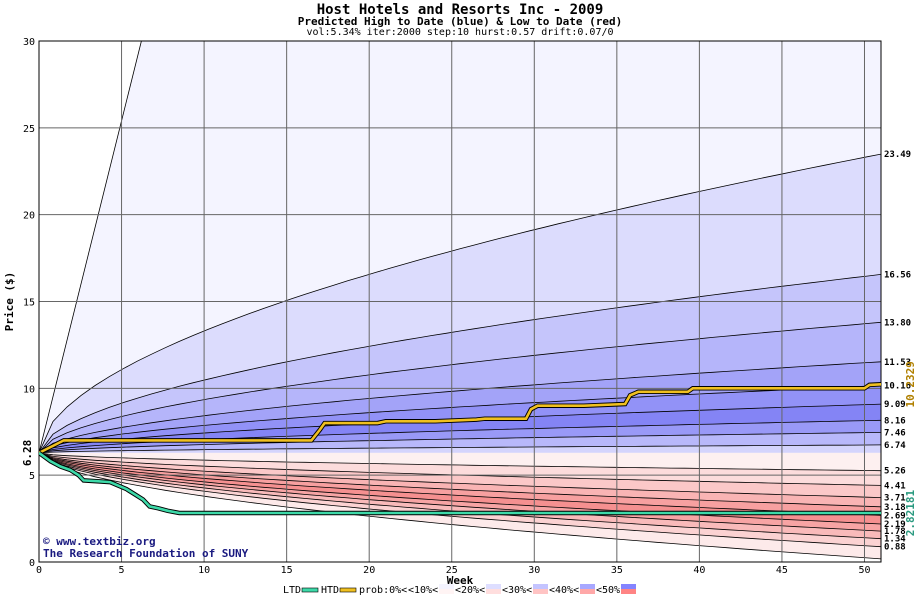 Image resolution: width=920 pixels, height=600 pixels. What do you see at coordinates (910, 512) in the screenshot?
I see `ltd-value-label: 2.82181` at bounding box center [910, 512].